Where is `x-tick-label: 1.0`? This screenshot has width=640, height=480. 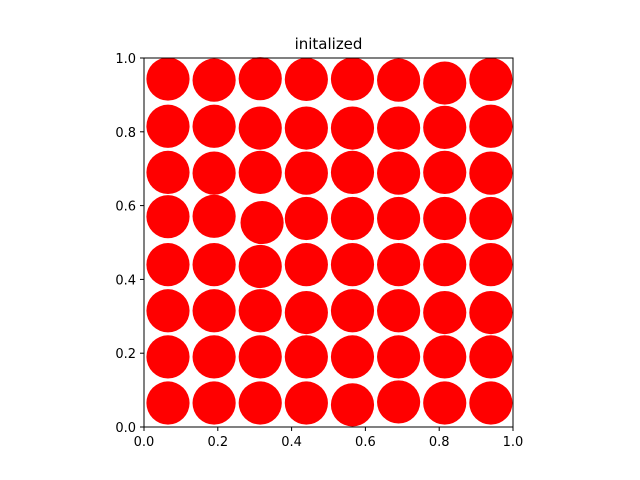 x-tick-label: 1.0 is located at coordinates (513, 442).